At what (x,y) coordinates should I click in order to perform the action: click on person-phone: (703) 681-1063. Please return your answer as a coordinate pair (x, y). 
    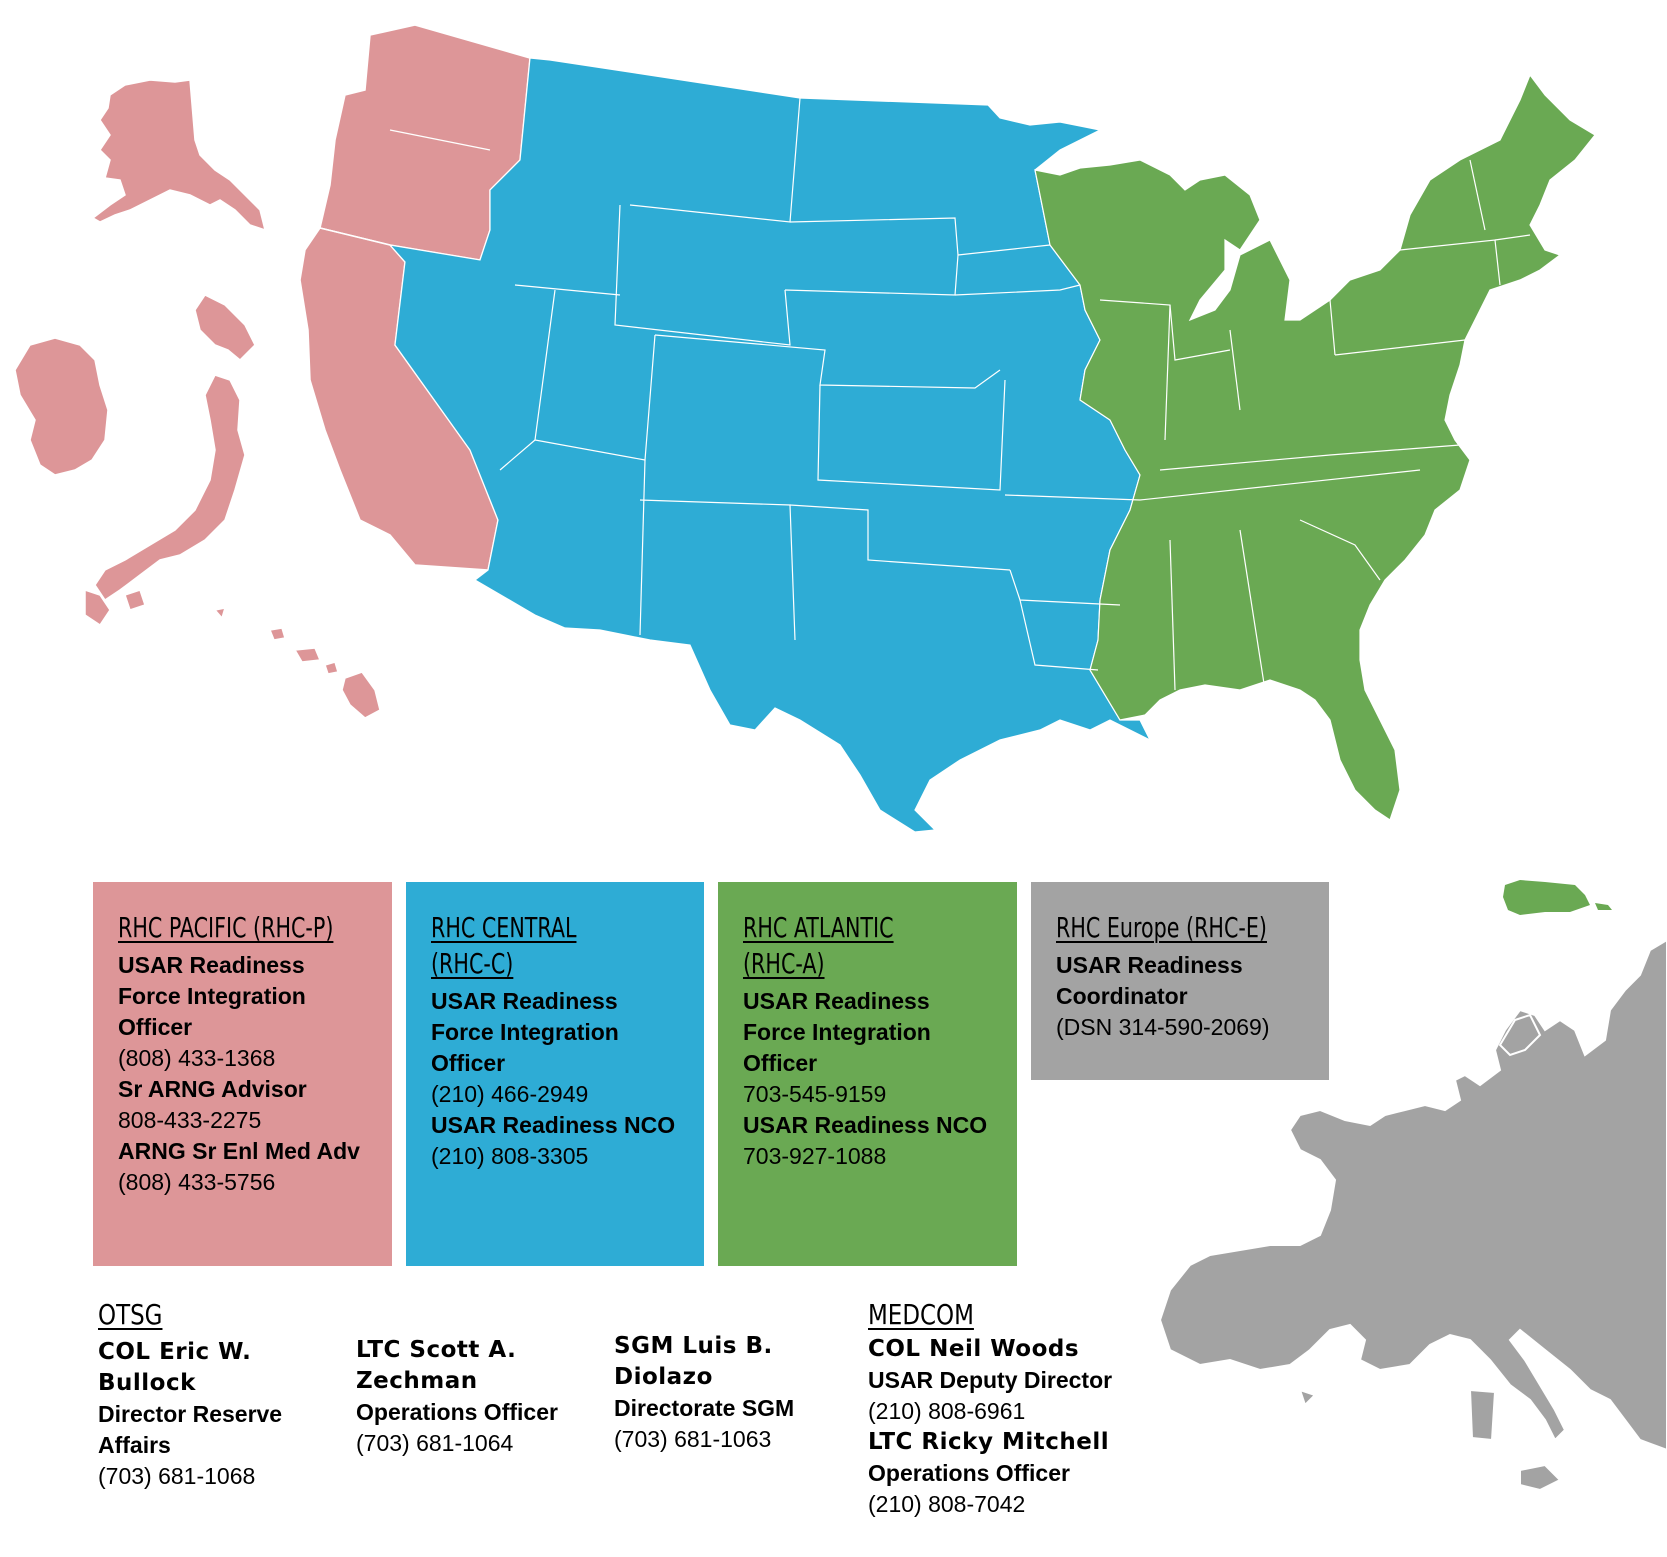
    Looking at the image, I should click on (693, 1439).